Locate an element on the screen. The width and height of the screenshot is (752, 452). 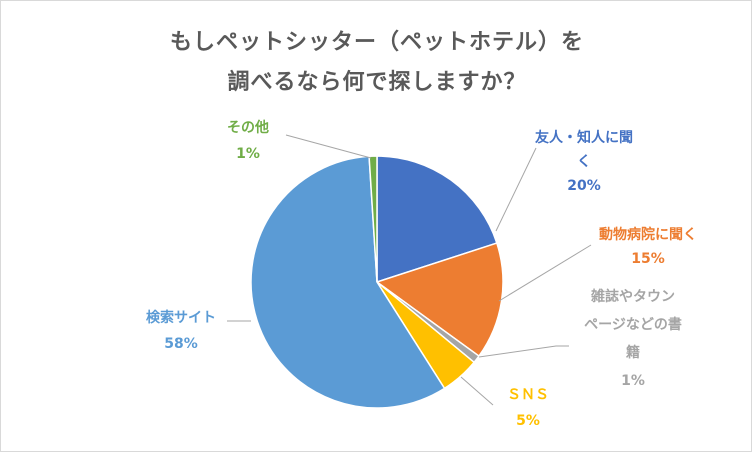
data-label-yujin: 友人・知人に聞く 20% is located at coordinates (584, 161).